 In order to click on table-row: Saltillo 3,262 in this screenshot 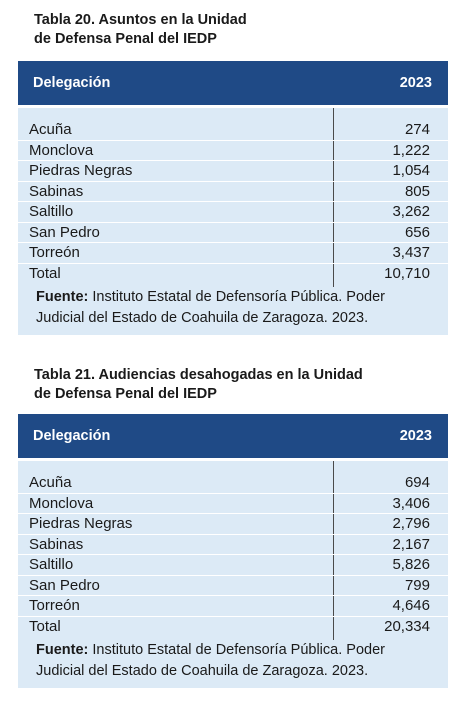, I will do `click(233, 212)`.